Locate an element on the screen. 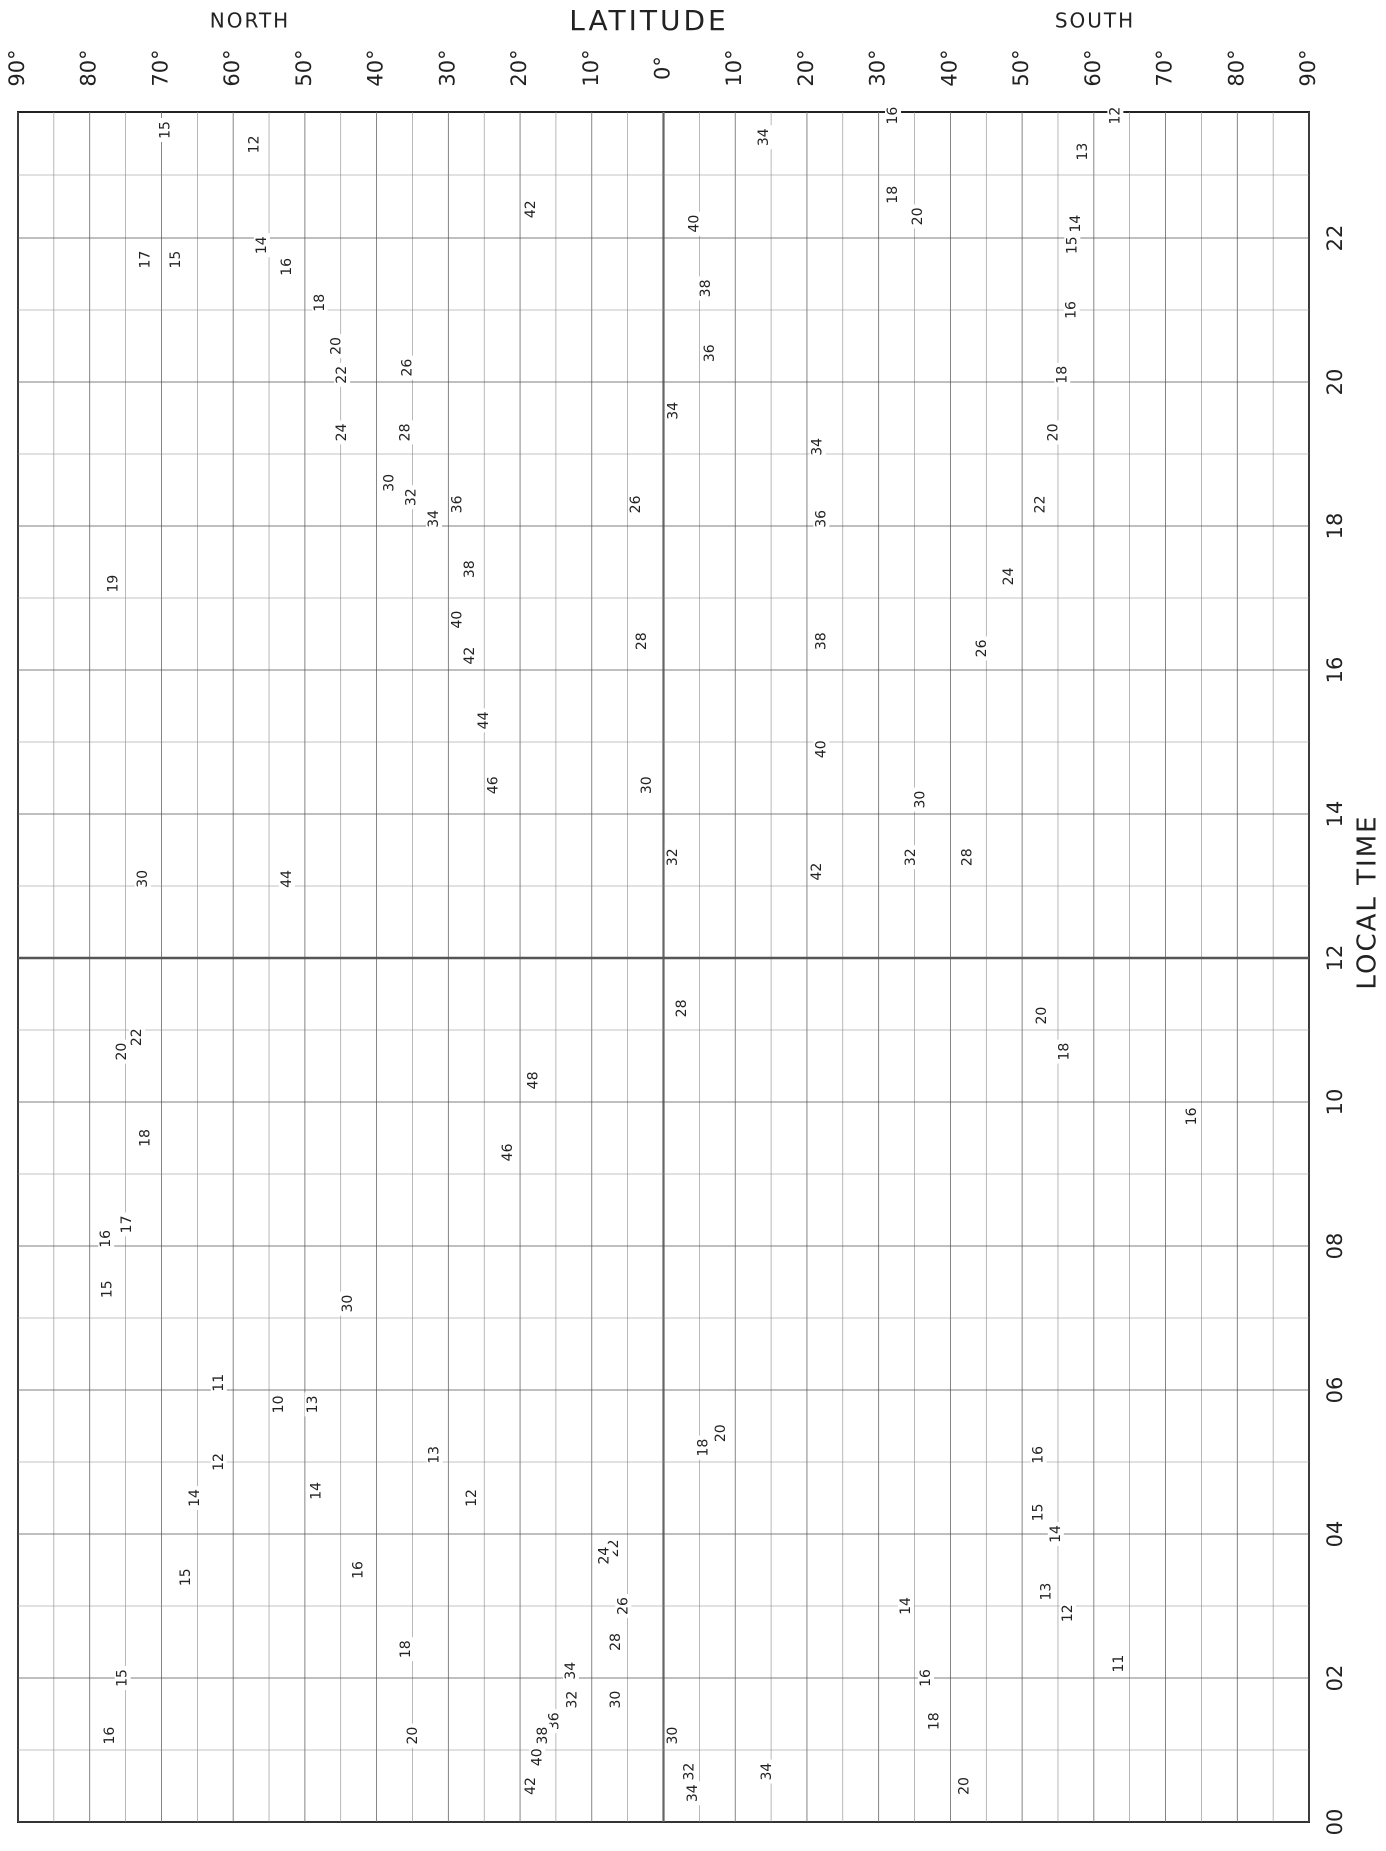 This screenshot has width=1386, height=1851. x-tick-label: 80° is located at coordinates (1236, 67).